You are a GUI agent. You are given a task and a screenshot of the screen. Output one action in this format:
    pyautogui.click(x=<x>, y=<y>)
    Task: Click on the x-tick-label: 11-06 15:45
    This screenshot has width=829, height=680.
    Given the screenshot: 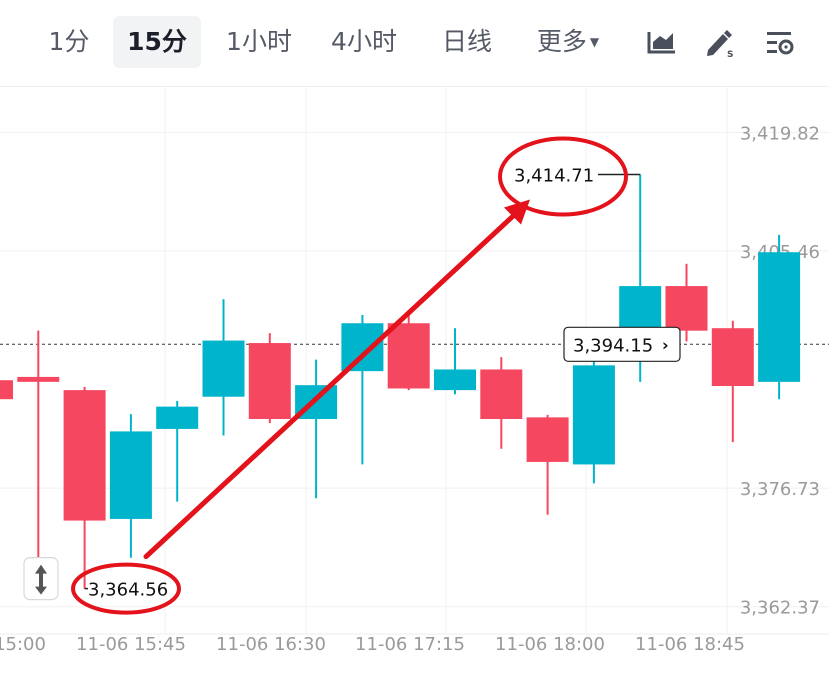 What is the action you would take?
    pyautogui.click(x=131, y=644)
    